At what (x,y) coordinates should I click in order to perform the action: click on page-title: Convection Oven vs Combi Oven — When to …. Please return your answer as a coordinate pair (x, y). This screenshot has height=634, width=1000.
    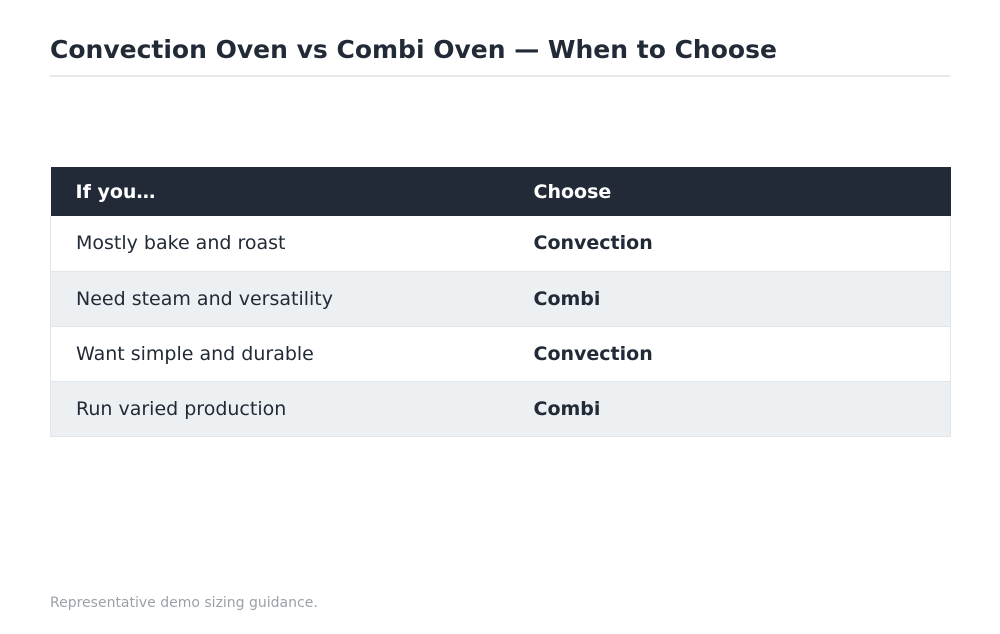
    Looking at the image, I should click on (413, 49).